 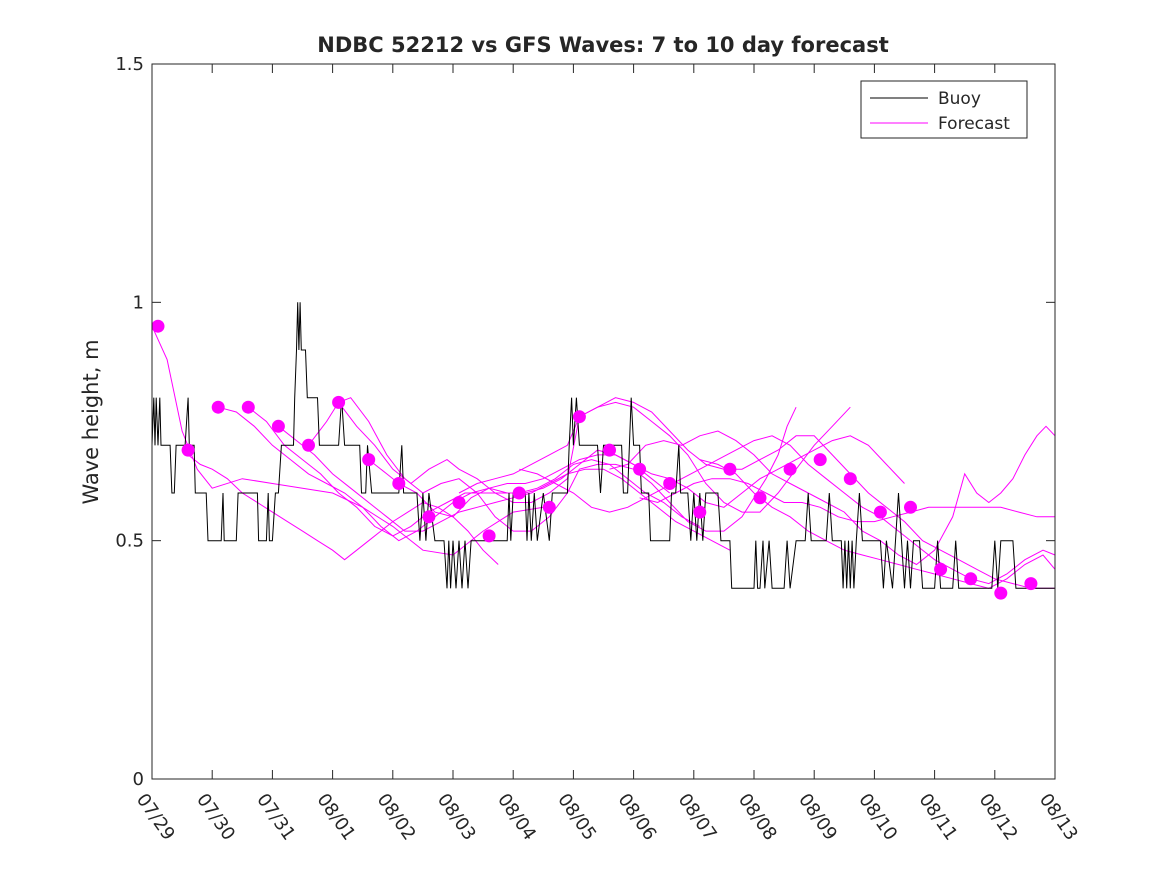 I want to click on x-tick-label: 08/09, so click(x=817, y=817).